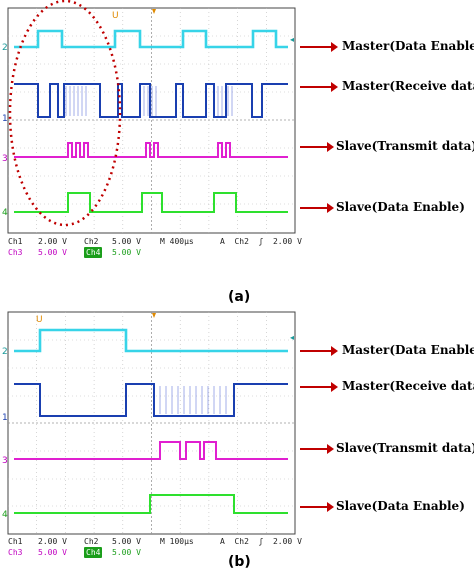 The height and width of the screenshot is (573, 474). Describe the element at coordinates (408, 46) in the screenshot. I see `label-master-data-enable-a: Master(Data Enable)` at that location.